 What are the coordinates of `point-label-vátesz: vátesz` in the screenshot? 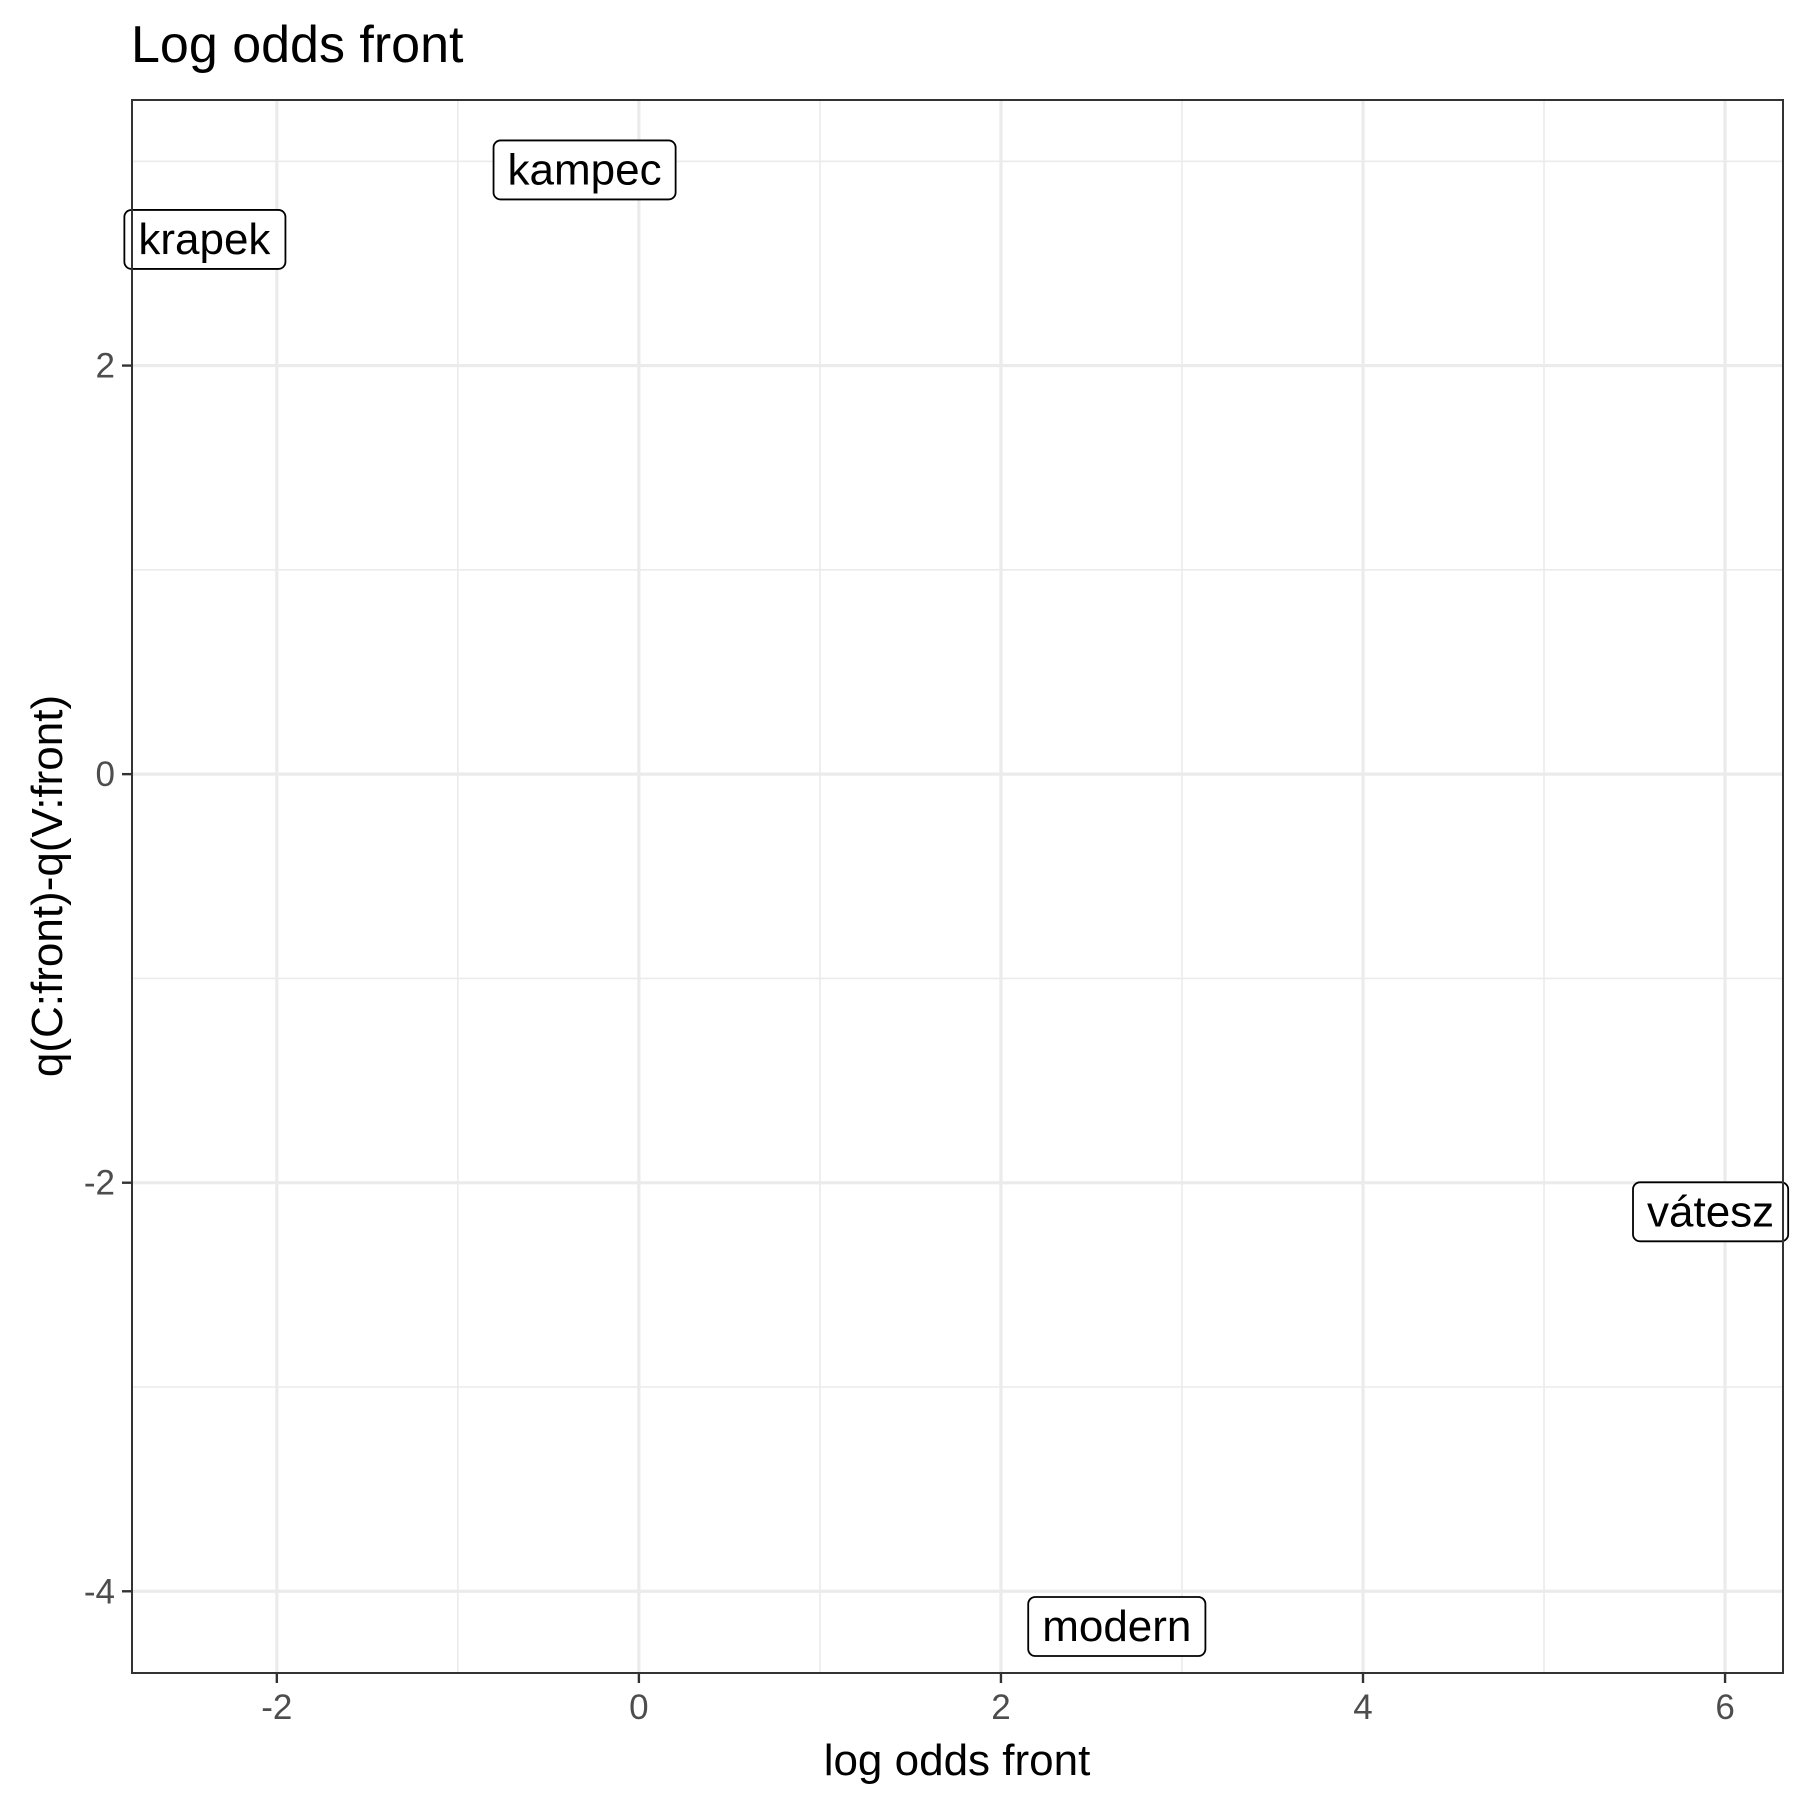 It's located at (1711, 1212).